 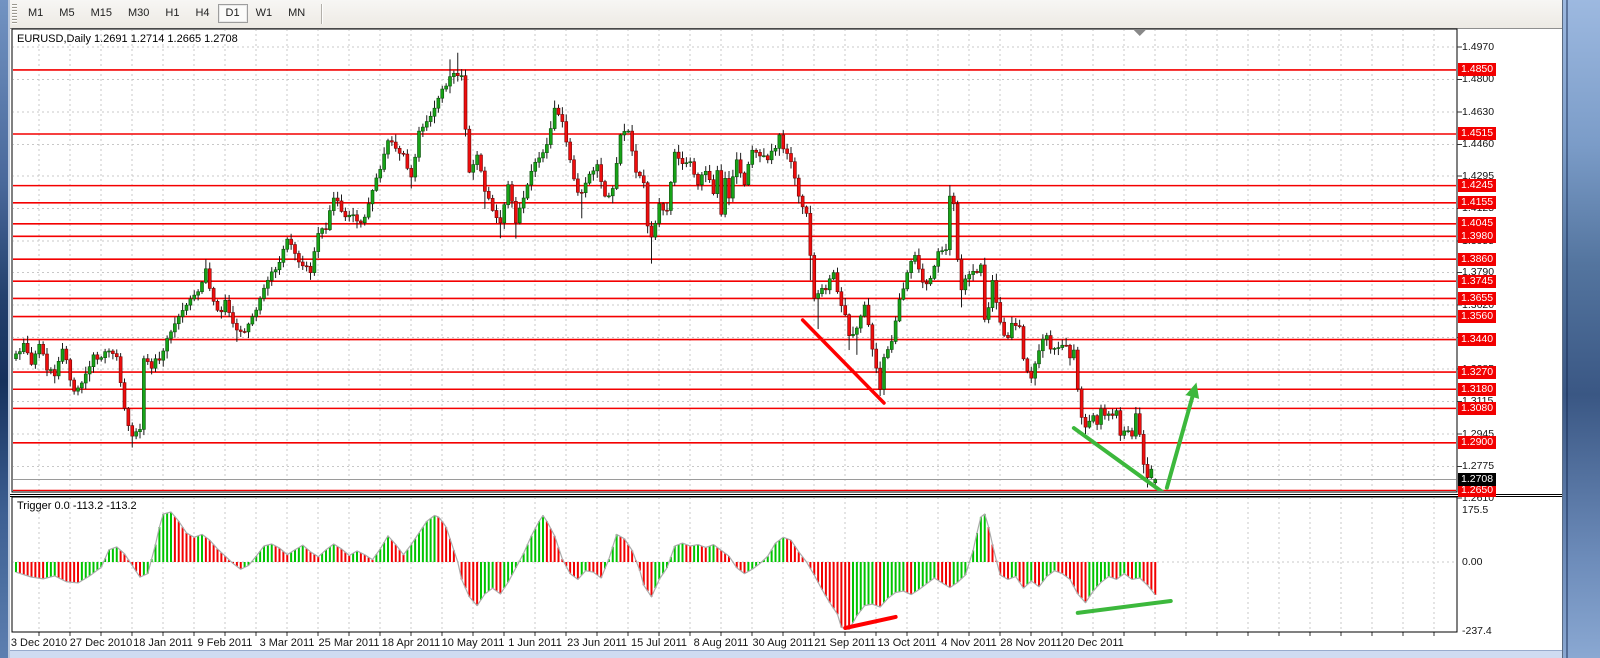 What do you see at coordinates (1478, 111) in the screenshot?
I see `price-grid-label: 1.4630` at bounding box center [1478, 111].